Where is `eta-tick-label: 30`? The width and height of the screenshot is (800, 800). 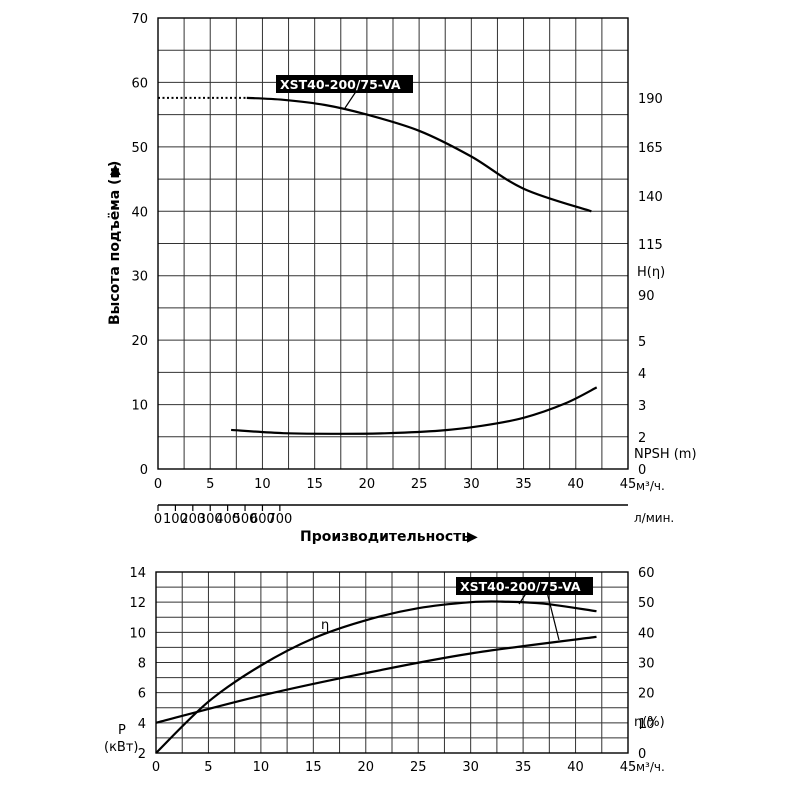 eta-tick-label: 30 is located at coordinates (646, 664).